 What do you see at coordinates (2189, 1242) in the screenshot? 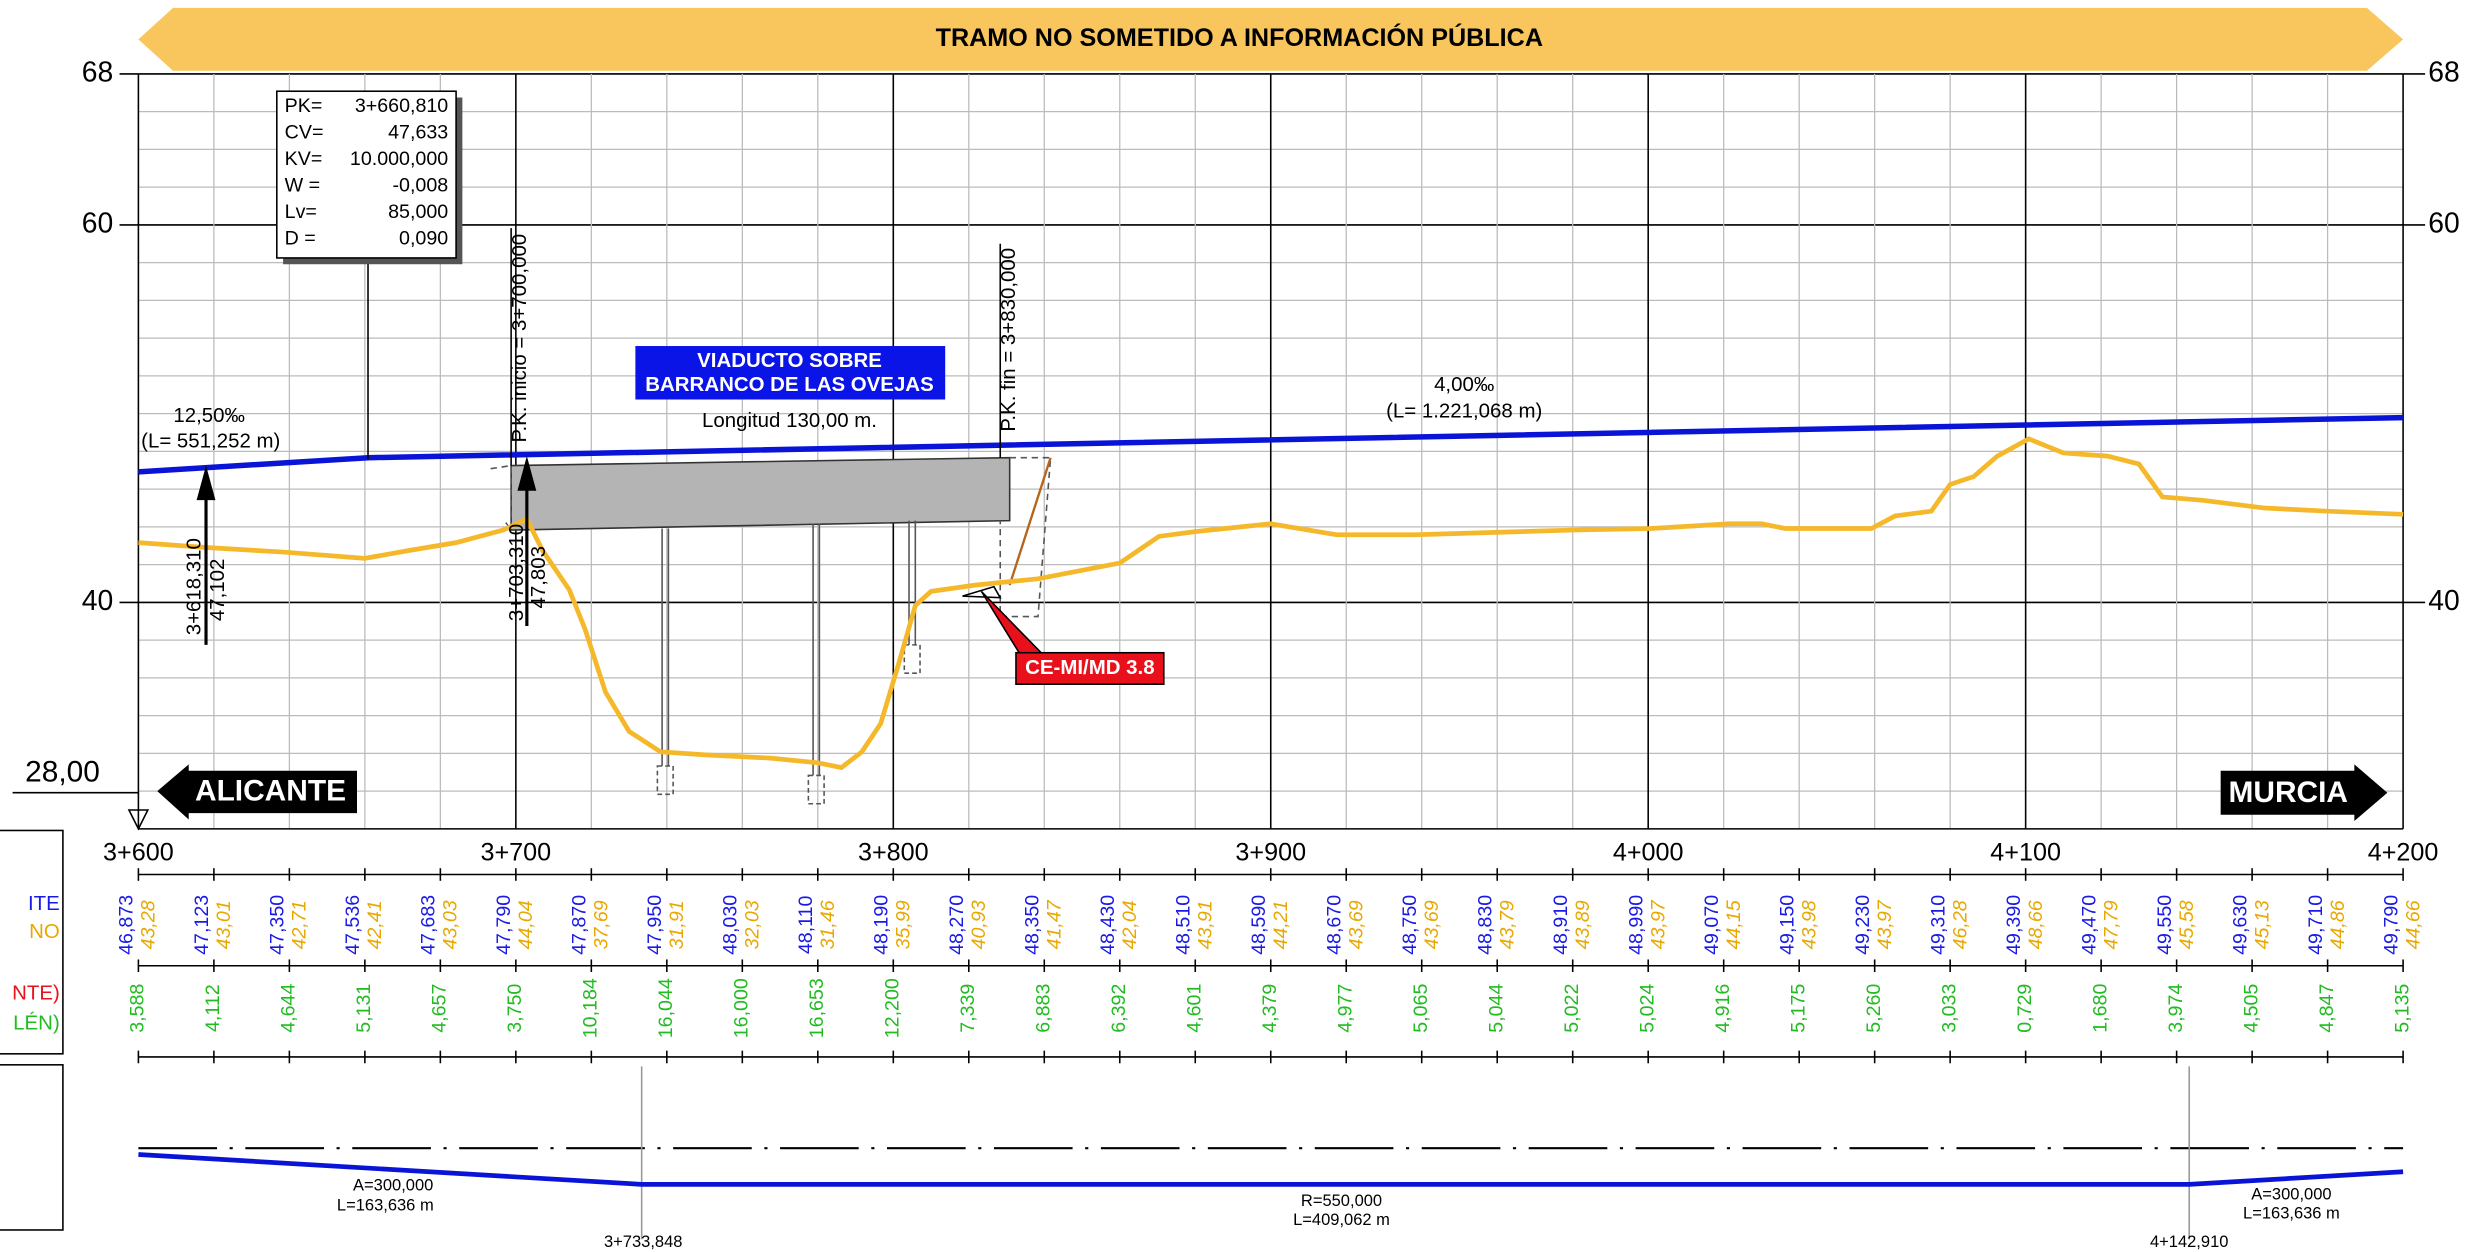
I see `plan-point: 4+142,910` at bounding box center [2189, 1242].